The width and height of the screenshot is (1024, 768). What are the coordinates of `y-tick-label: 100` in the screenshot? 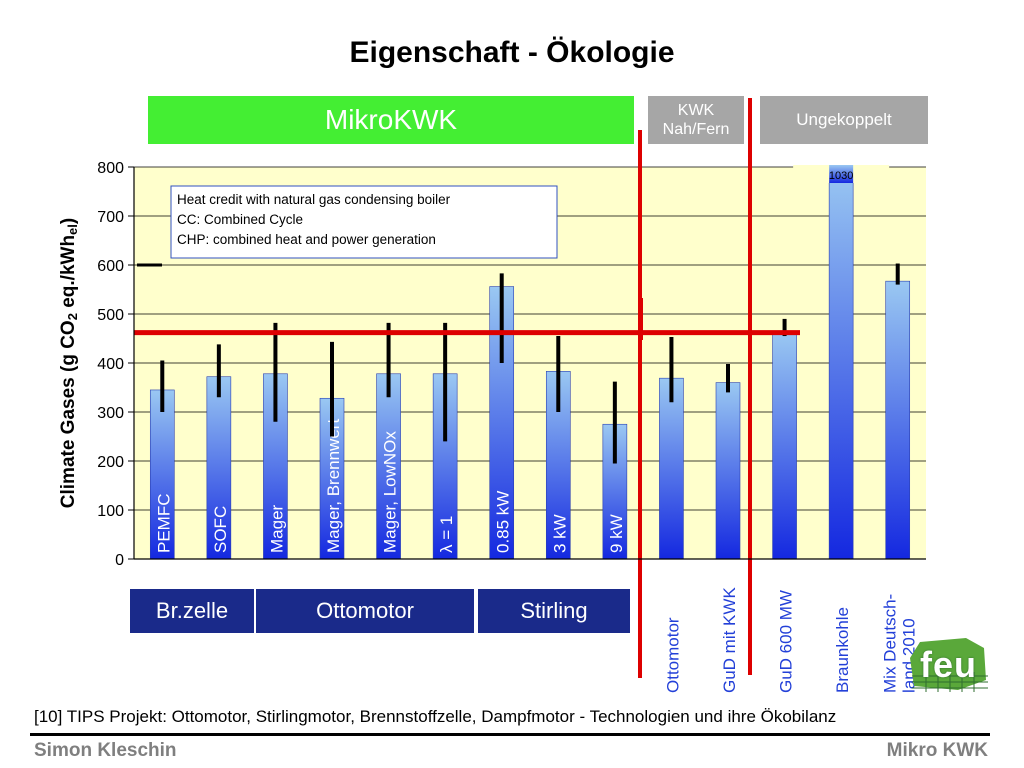 It's located at (110, 511).